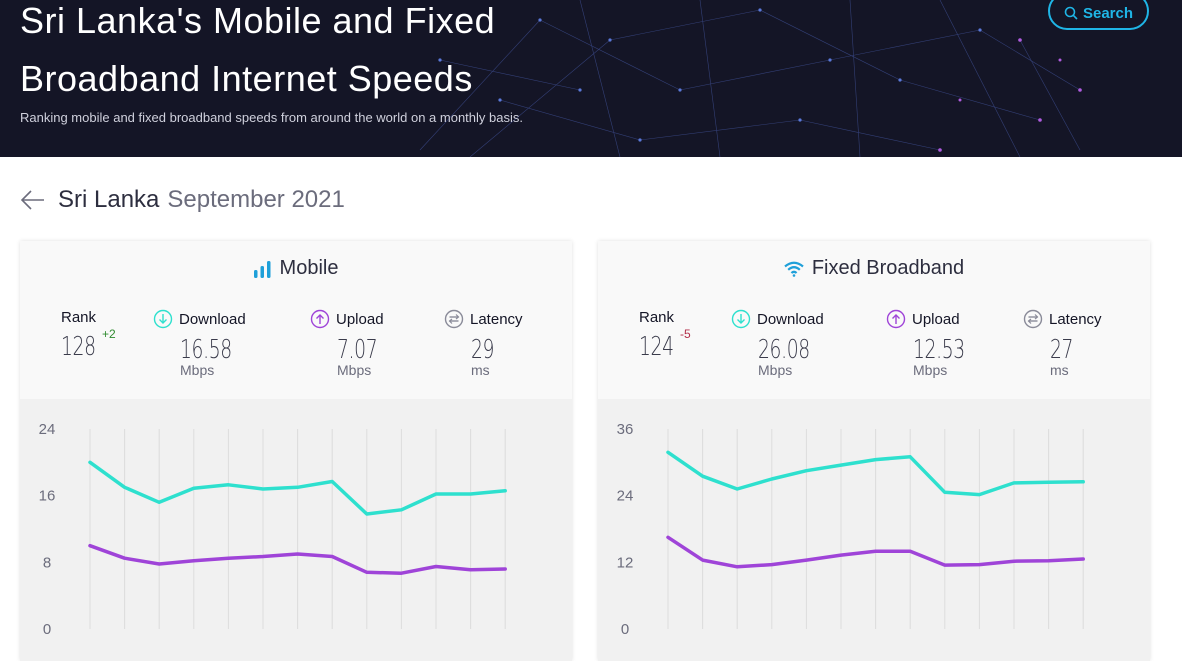  Describe the element at coordinates (1062, 350) in the screenshot. I see `latency-value: 27` at that location.